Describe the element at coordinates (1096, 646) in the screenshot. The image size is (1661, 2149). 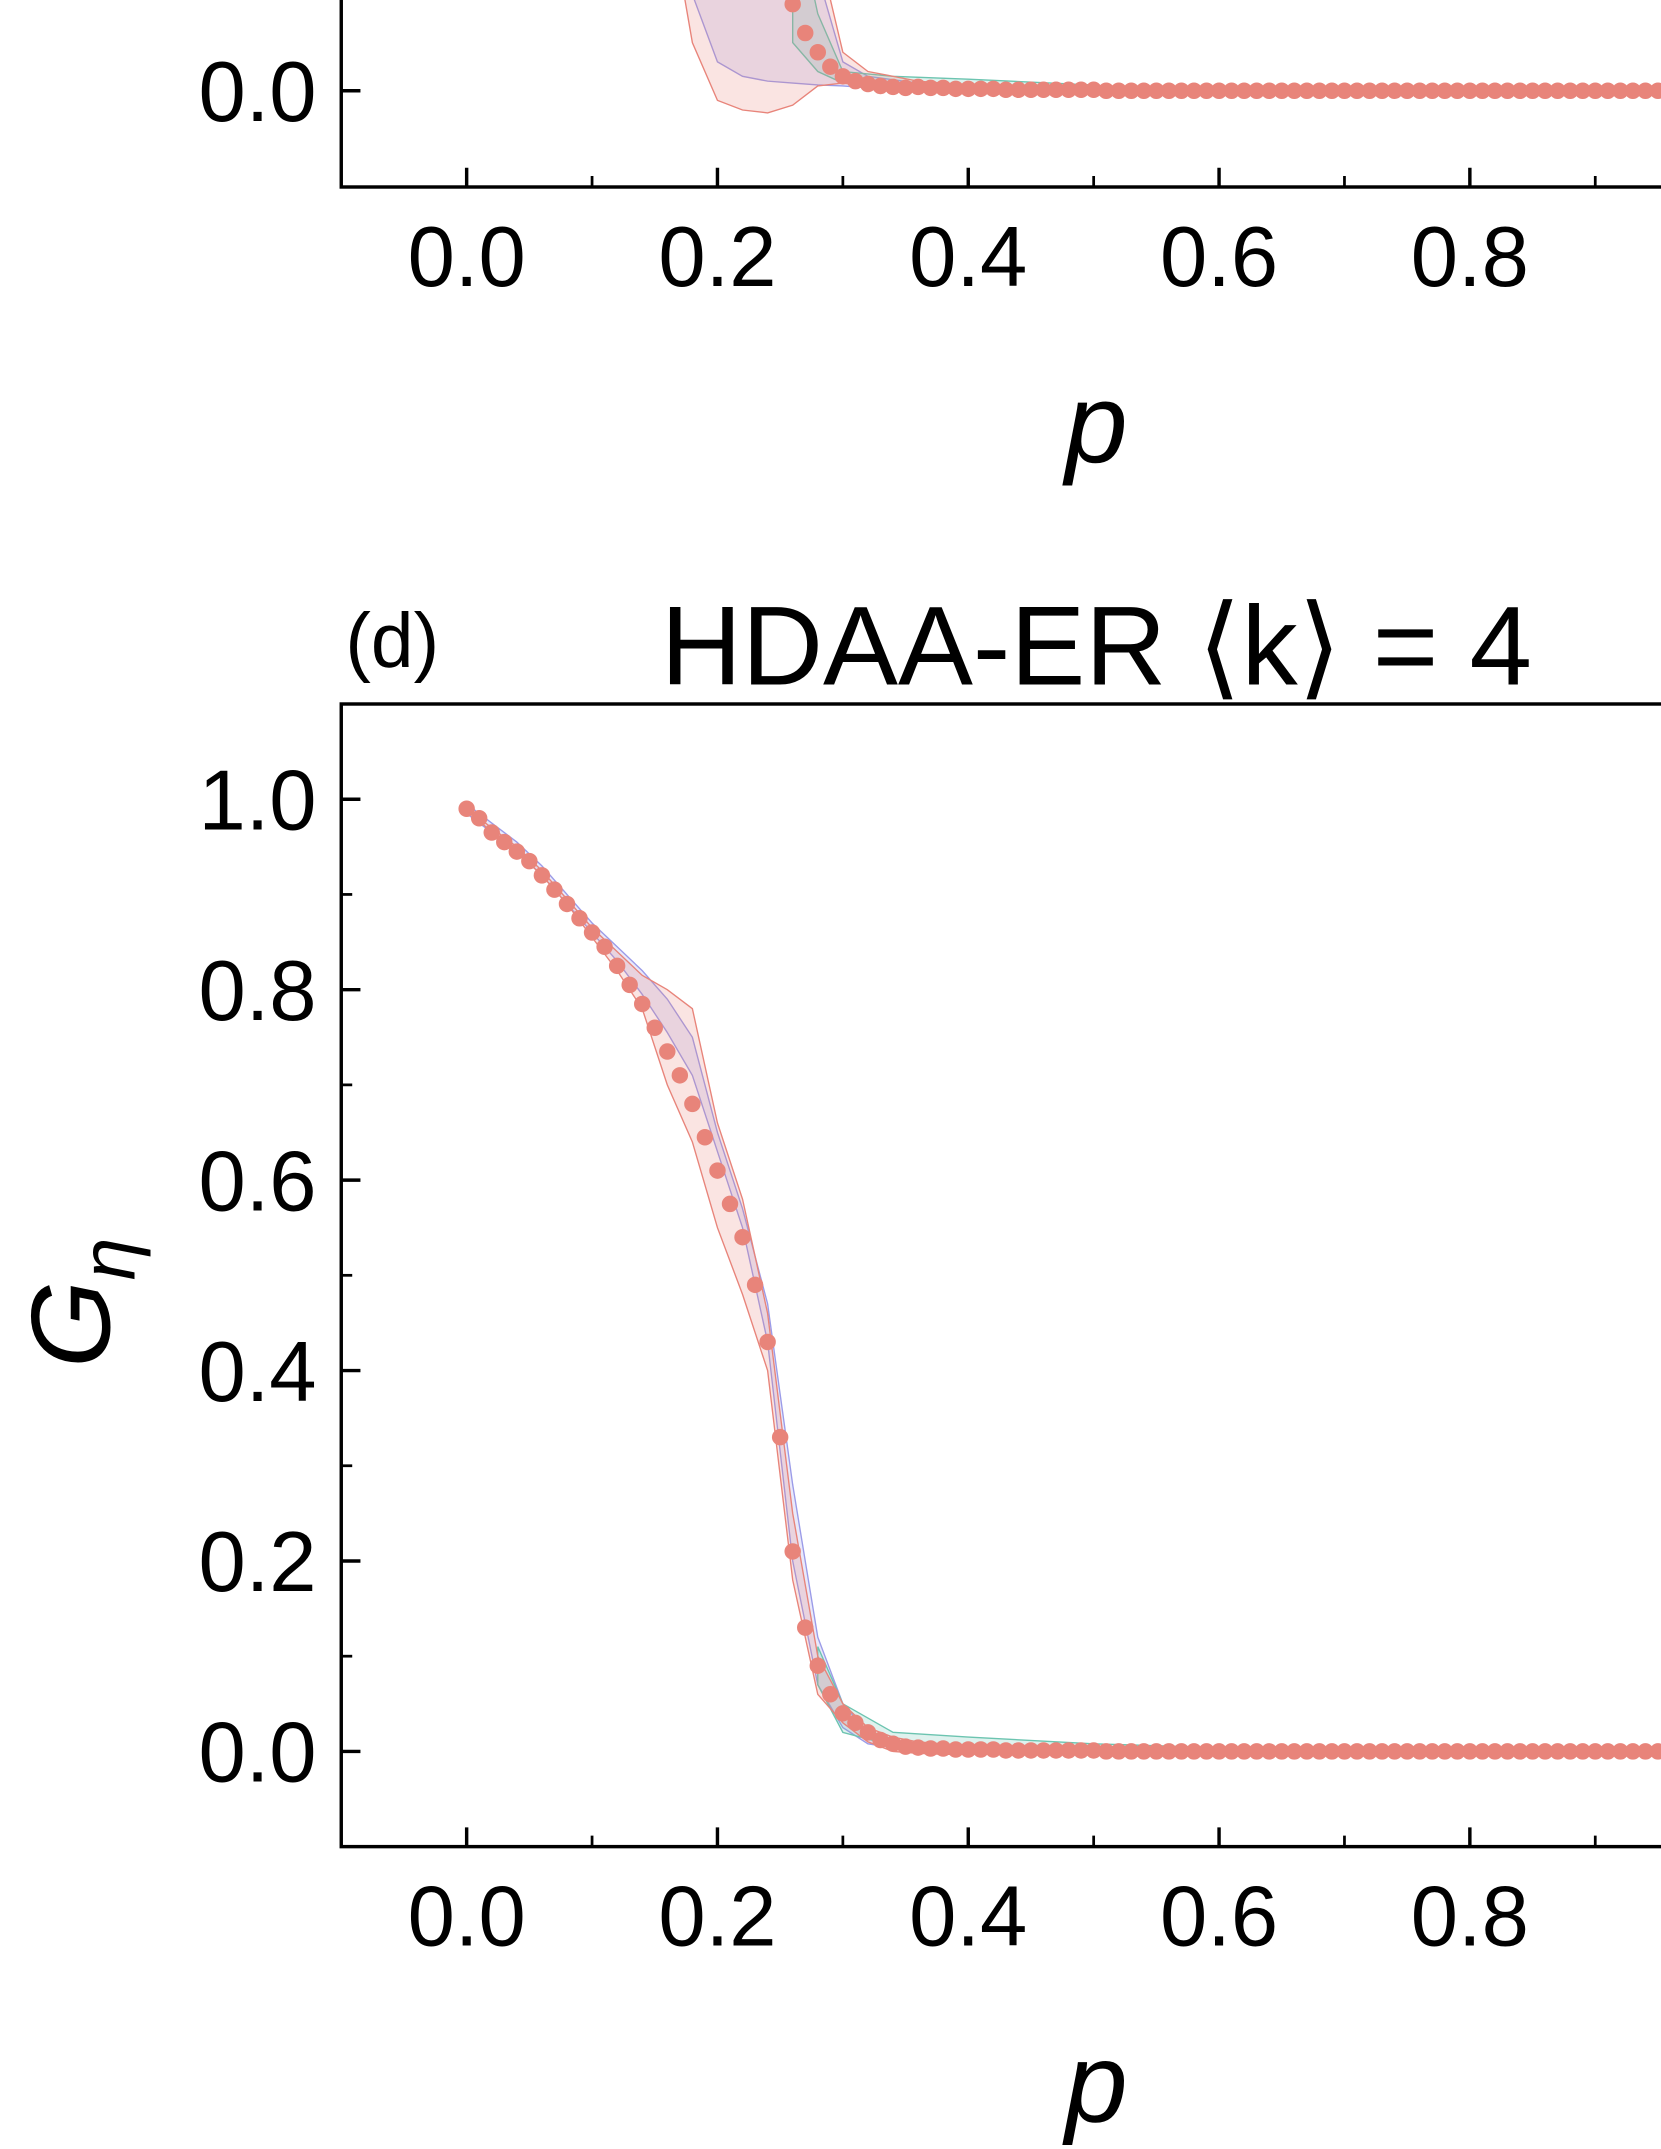
I see `chart-title: HDAA-ER ⟨k⟩ = 4` at that location.